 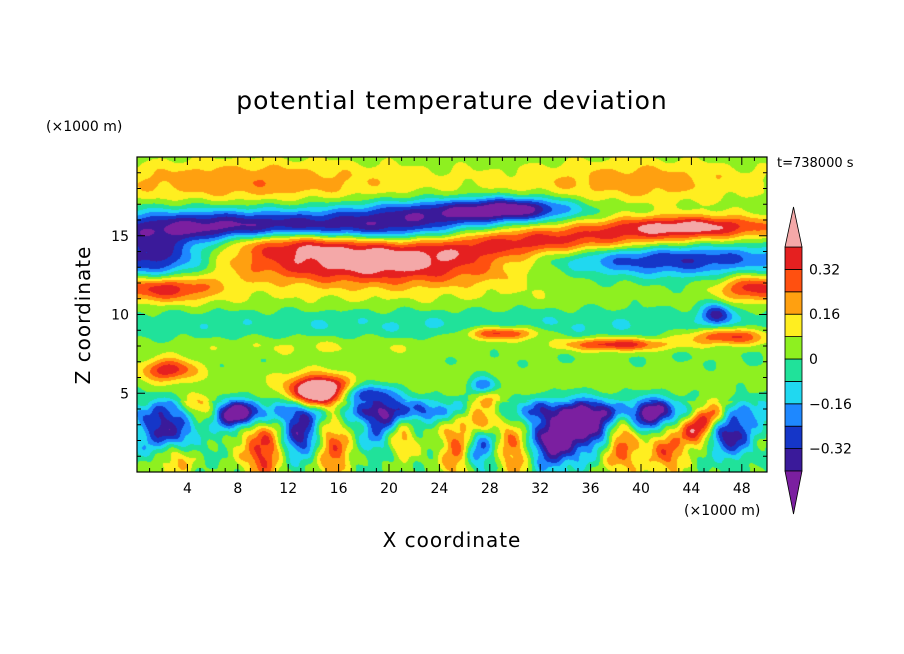 What do you see at coordinates (813, 360) in the screenshot?
I see `colorbar-label: 0` at bounding box center [813, 360].